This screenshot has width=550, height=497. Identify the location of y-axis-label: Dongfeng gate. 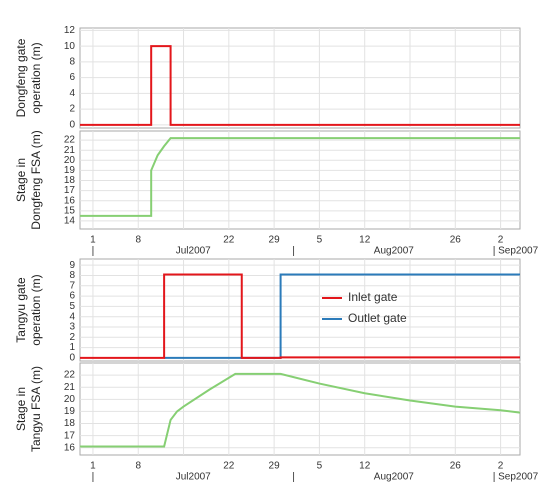
(21, 77).